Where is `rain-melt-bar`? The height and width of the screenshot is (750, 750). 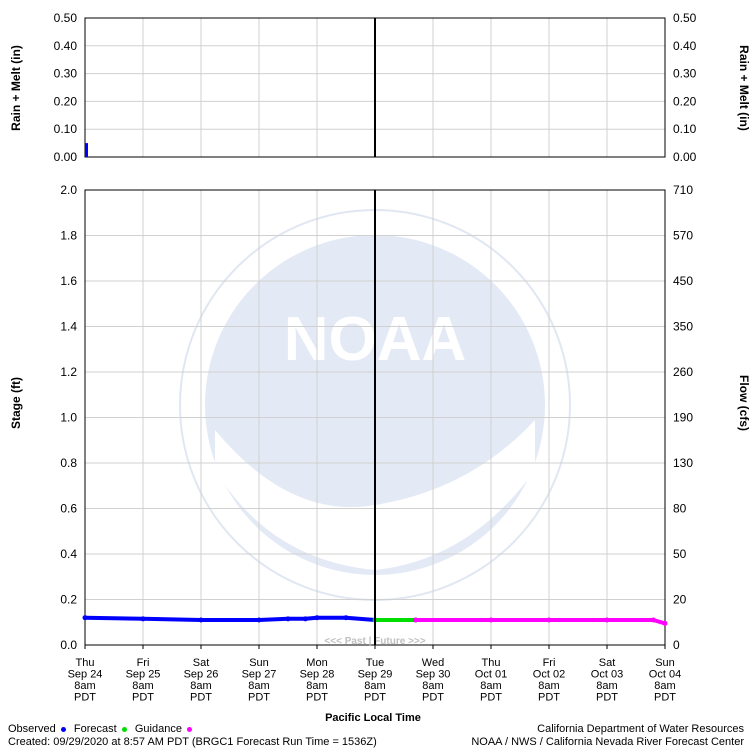
rain-melt-bar is located at coordinates (86, 150).